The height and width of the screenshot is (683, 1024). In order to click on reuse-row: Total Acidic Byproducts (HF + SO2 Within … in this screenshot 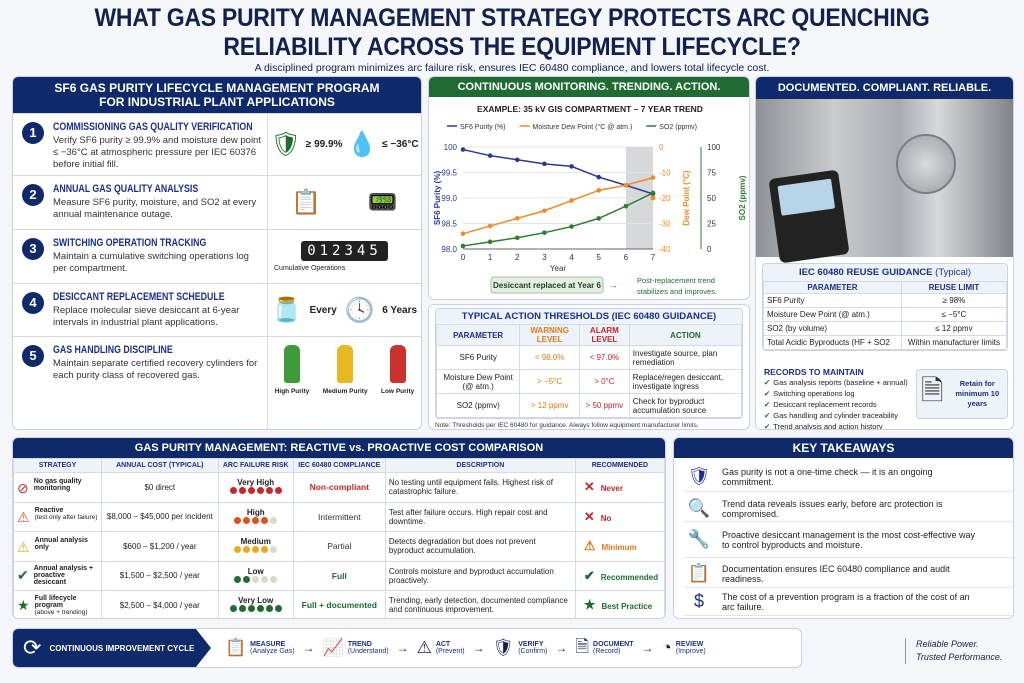, I will do `click(885, 342)`.